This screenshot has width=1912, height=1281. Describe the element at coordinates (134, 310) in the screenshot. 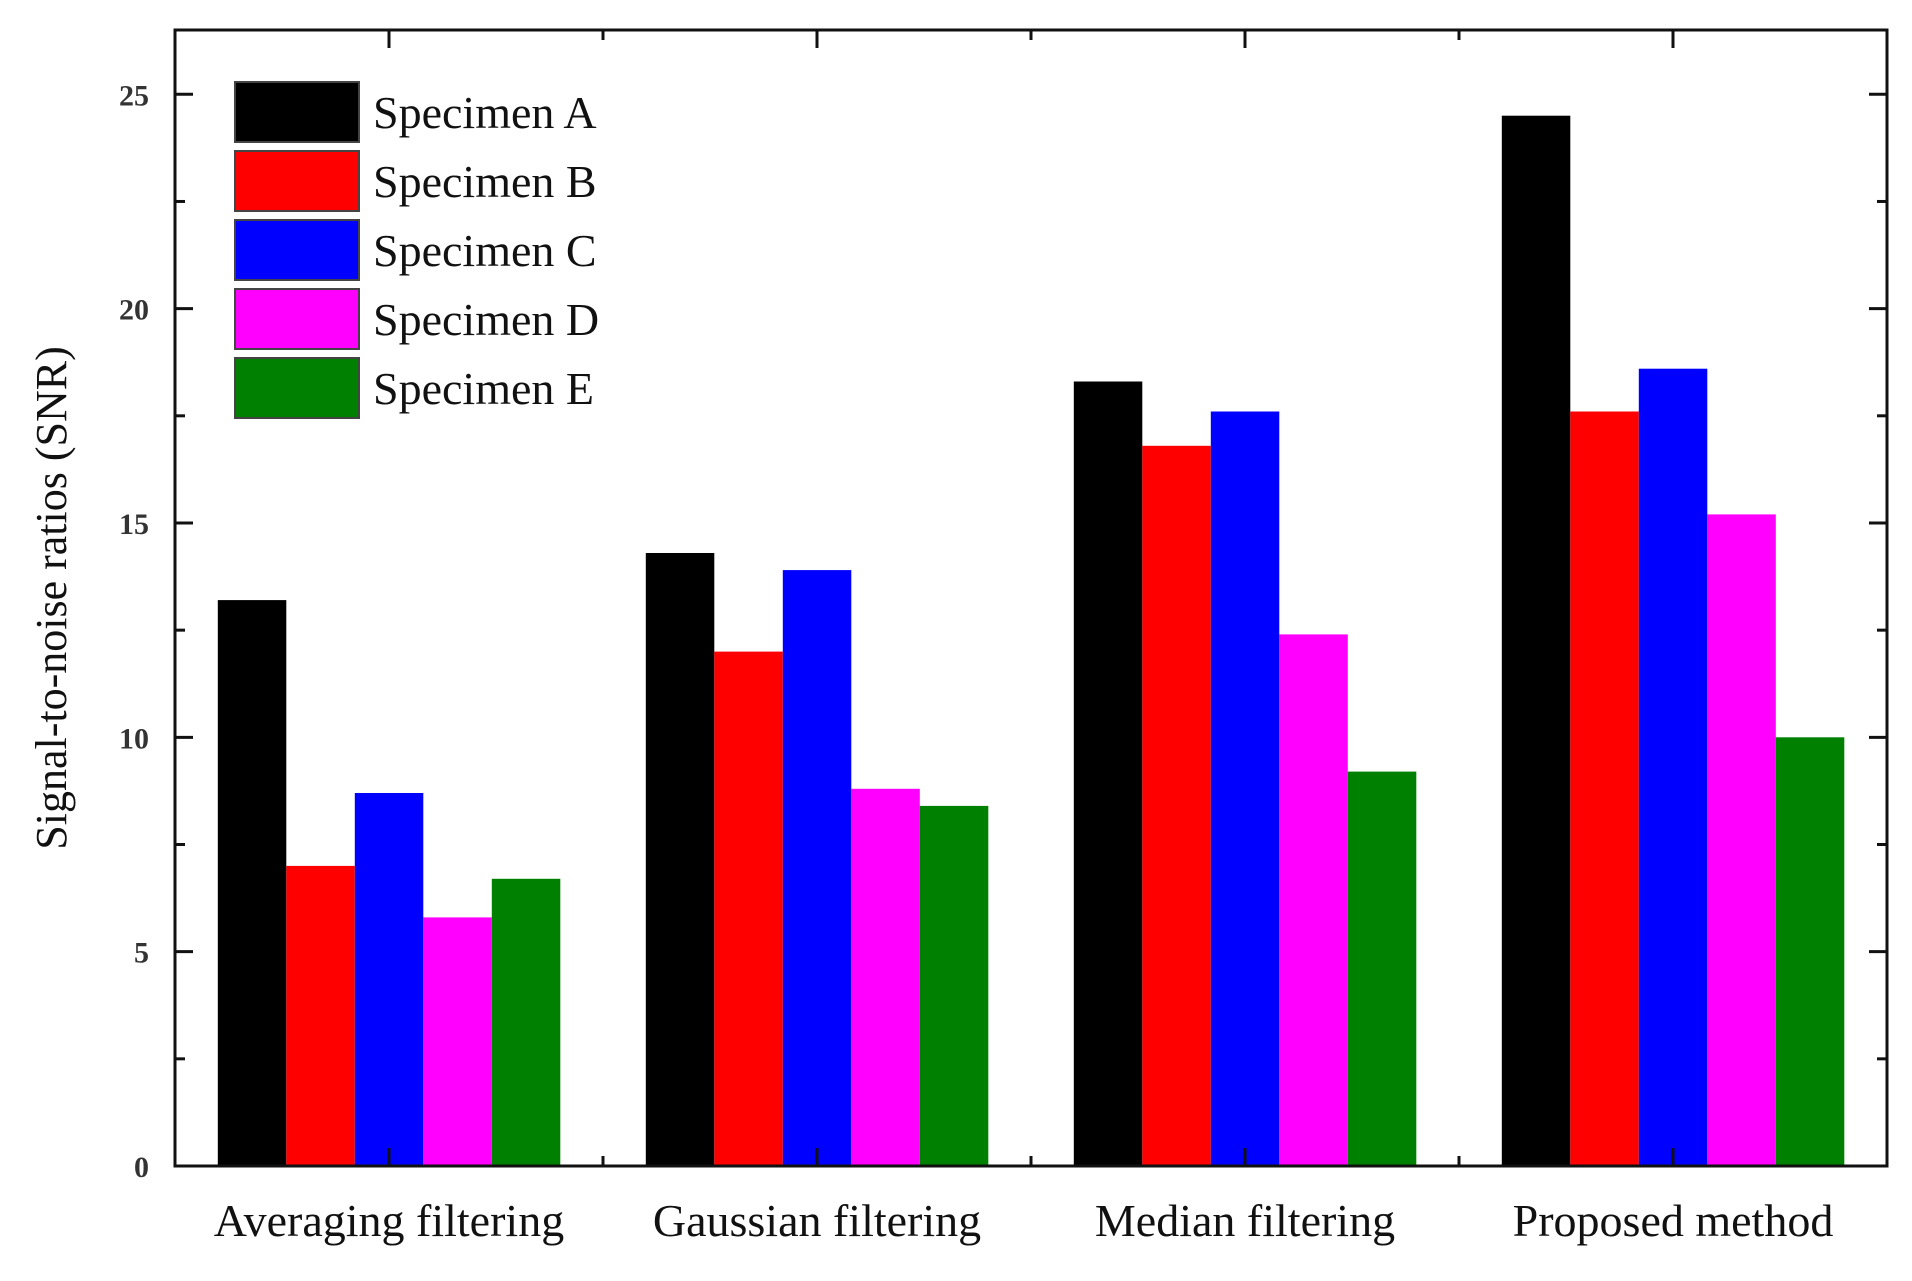

I see `y-tick-label: 20` at that location.